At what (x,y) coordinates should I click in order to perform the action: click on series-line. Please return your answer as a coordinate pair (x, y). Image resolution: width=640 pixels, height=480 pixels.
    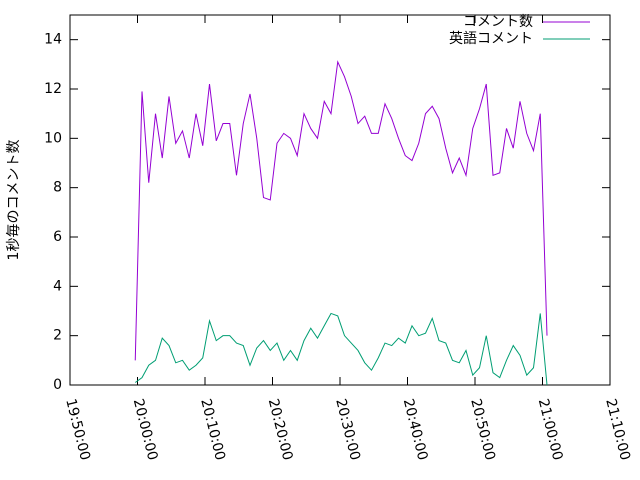
    Looking at the image, I should click on (341, 349).